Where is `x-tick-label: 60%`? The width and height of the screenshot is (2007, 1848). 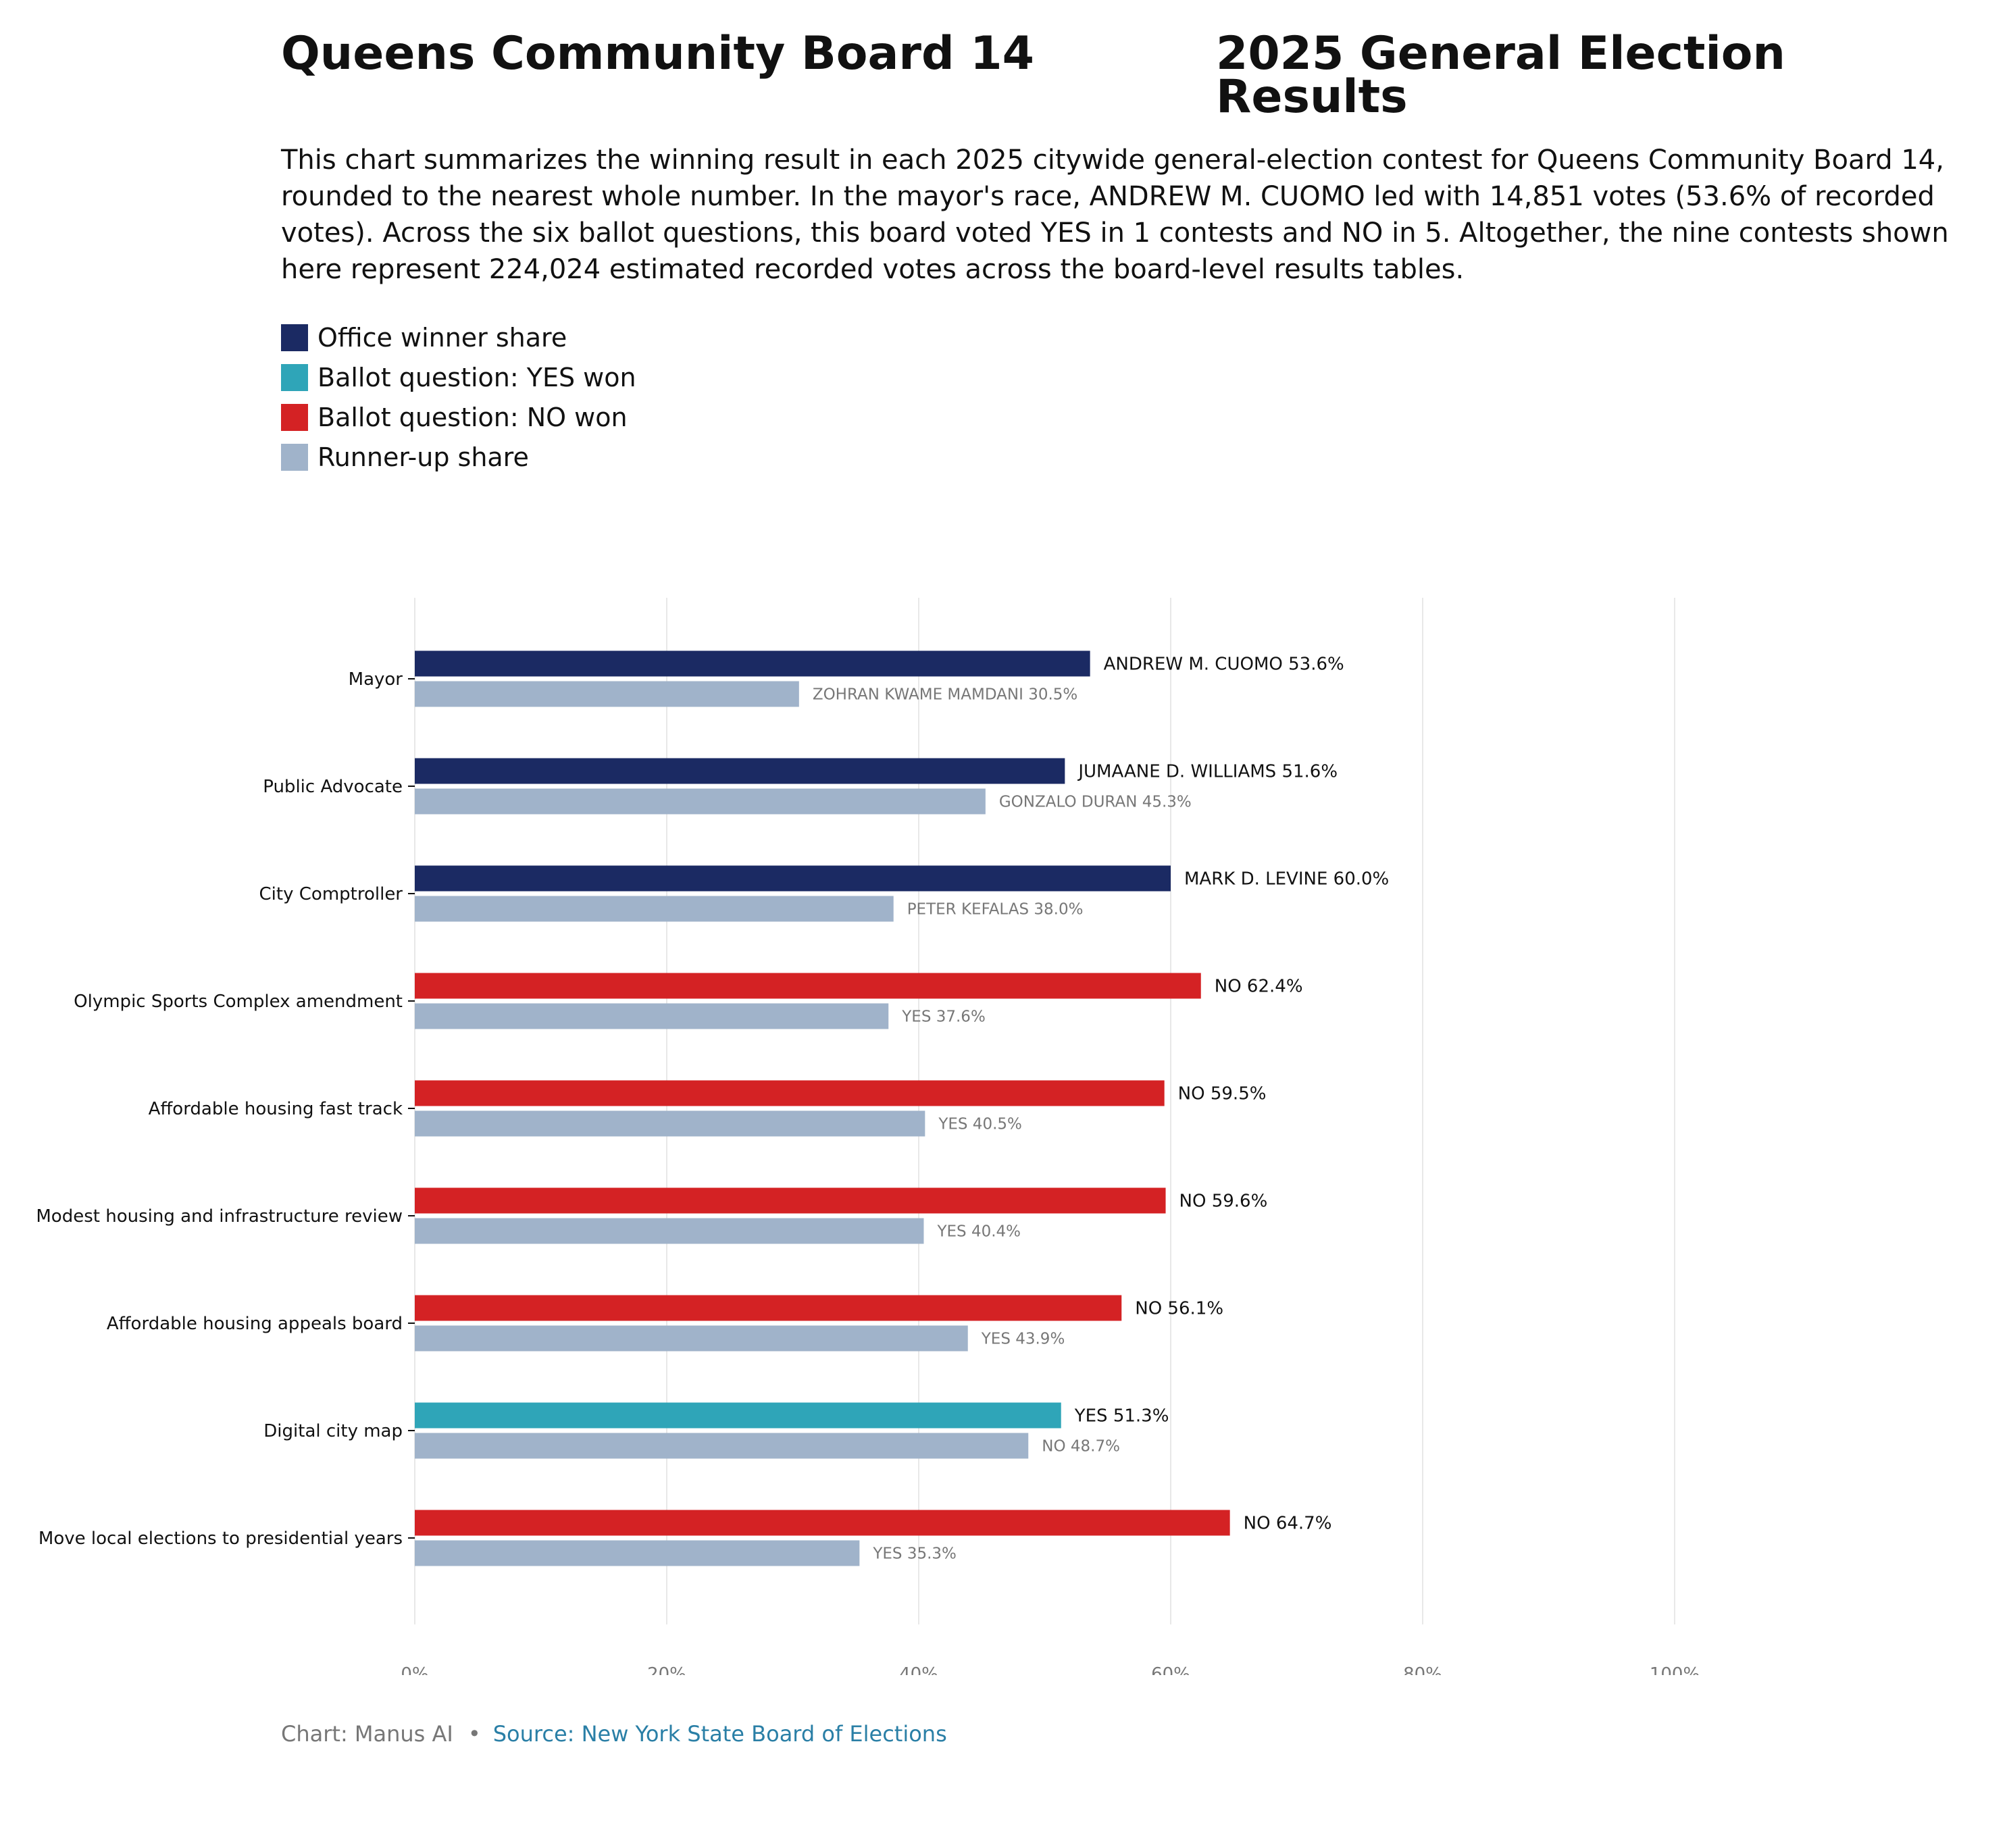 x-tick-label: 60% is located at coordinates (1170, 1670).